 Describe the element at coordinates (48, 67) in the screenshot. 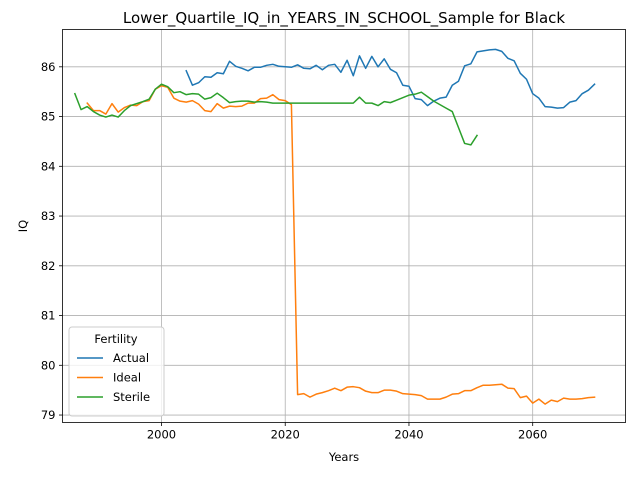

I see `y-tick-label: 86` at that location.